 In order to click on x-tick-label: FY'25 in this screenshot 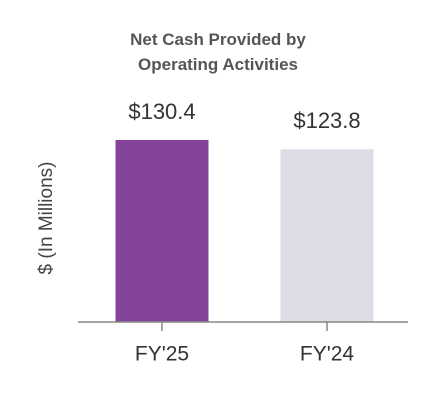, I will do `click(162, 354)`.